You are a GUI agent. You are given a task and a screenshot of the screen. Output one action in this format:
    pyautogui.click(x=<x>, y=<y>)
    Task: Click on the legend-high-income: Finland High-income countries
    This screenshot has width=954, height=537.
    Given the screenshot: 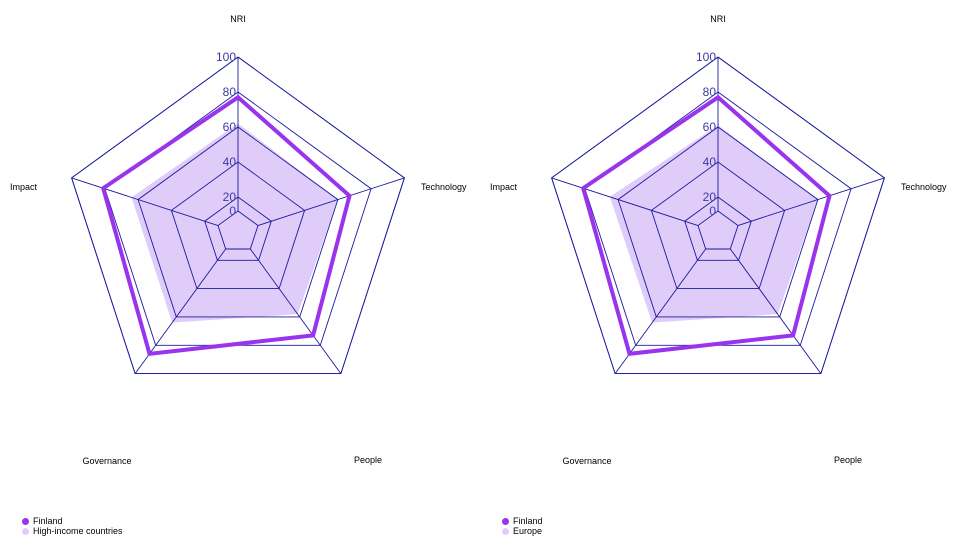 What is the action you would take?
    pyautogui.click(x=72, y=526)
    